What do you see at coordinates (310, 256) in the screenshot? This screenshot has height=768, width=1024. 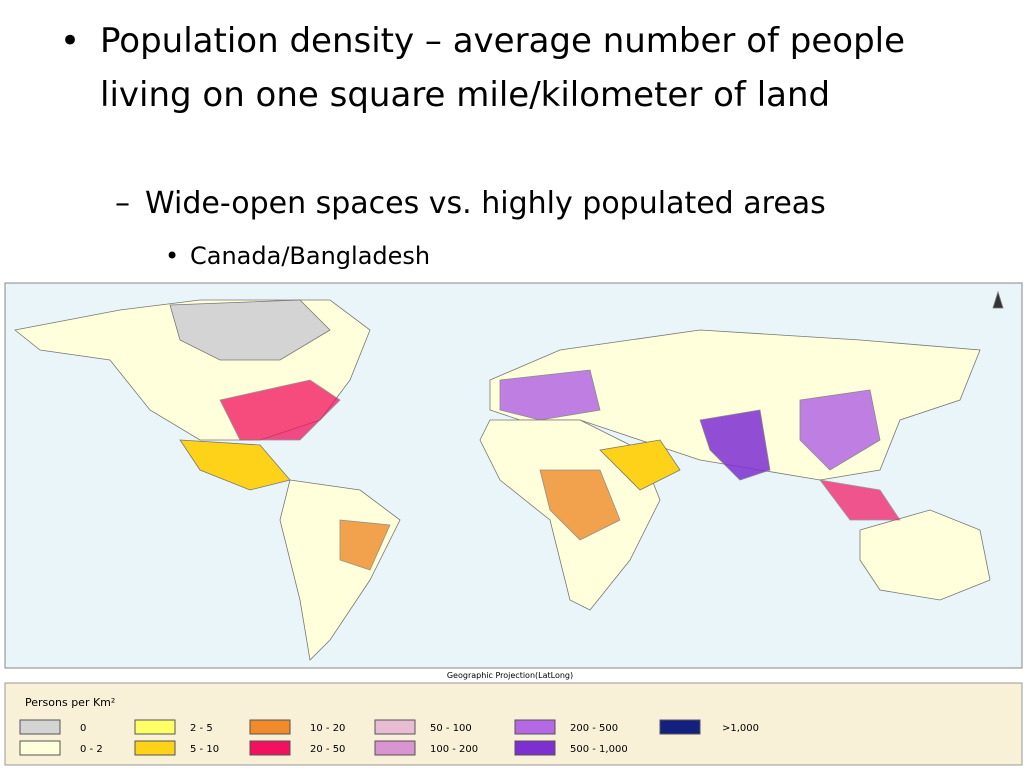 I see `bullet-text: Canada/Bangladesh` at bounding box center [310, 256].